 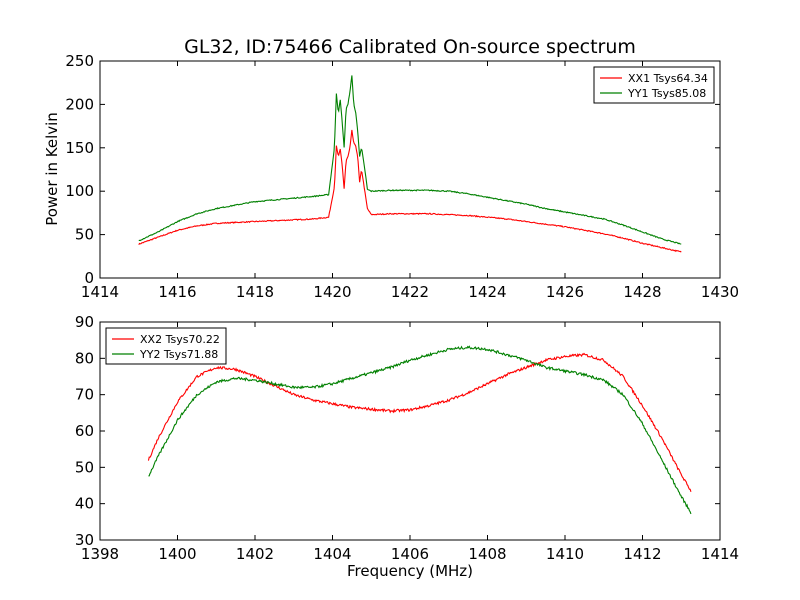 I want to click on x-tick-label: 1424, so click(x=487, y=292).